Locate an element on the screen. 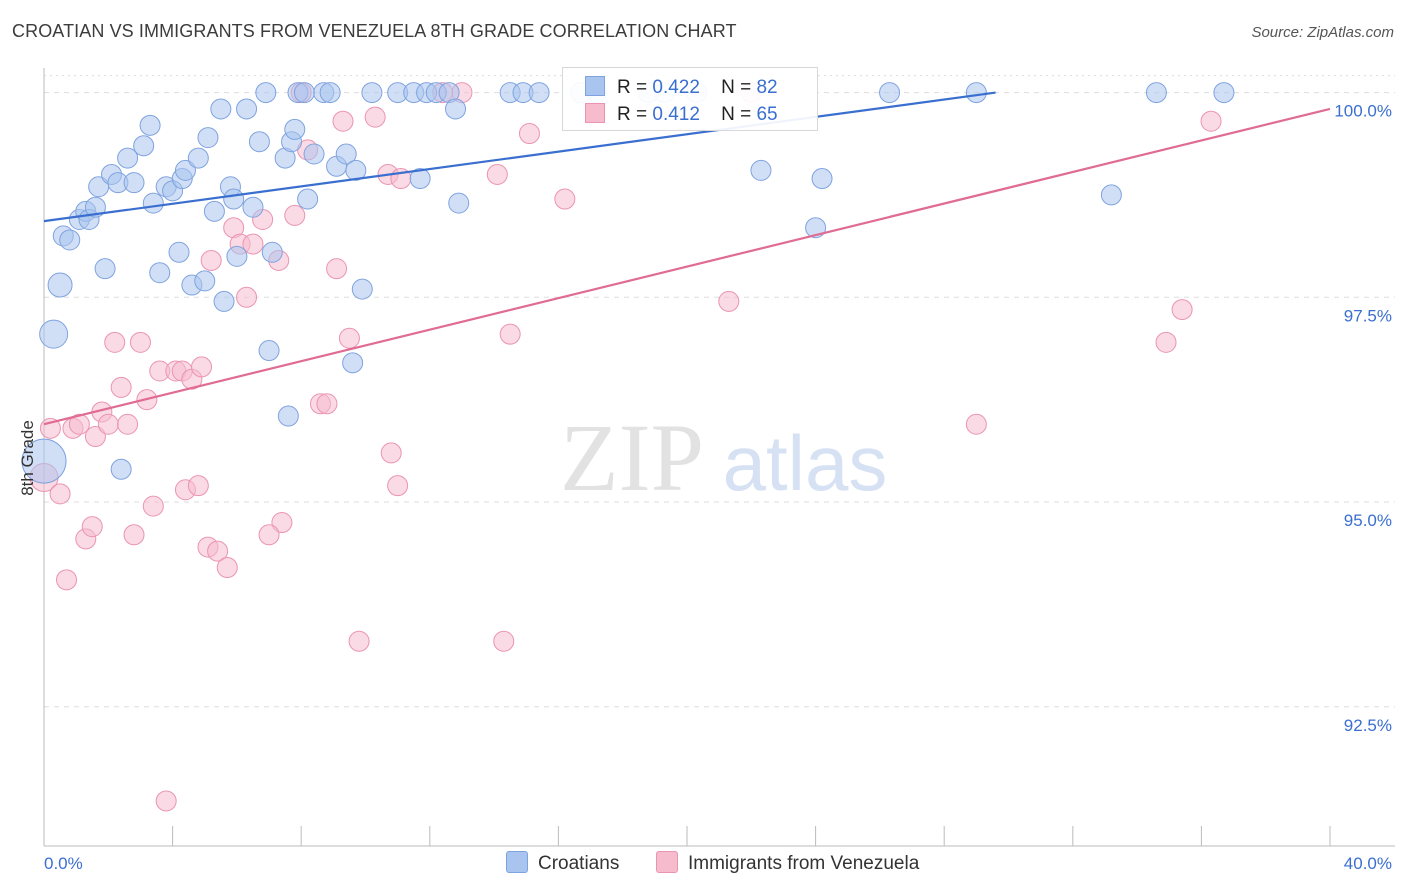 Image resolution: width=1406 pixels, height=892 pixels. legend-item-venezuela: Immigrants from Venezuela is located at coordinates (787, 863).